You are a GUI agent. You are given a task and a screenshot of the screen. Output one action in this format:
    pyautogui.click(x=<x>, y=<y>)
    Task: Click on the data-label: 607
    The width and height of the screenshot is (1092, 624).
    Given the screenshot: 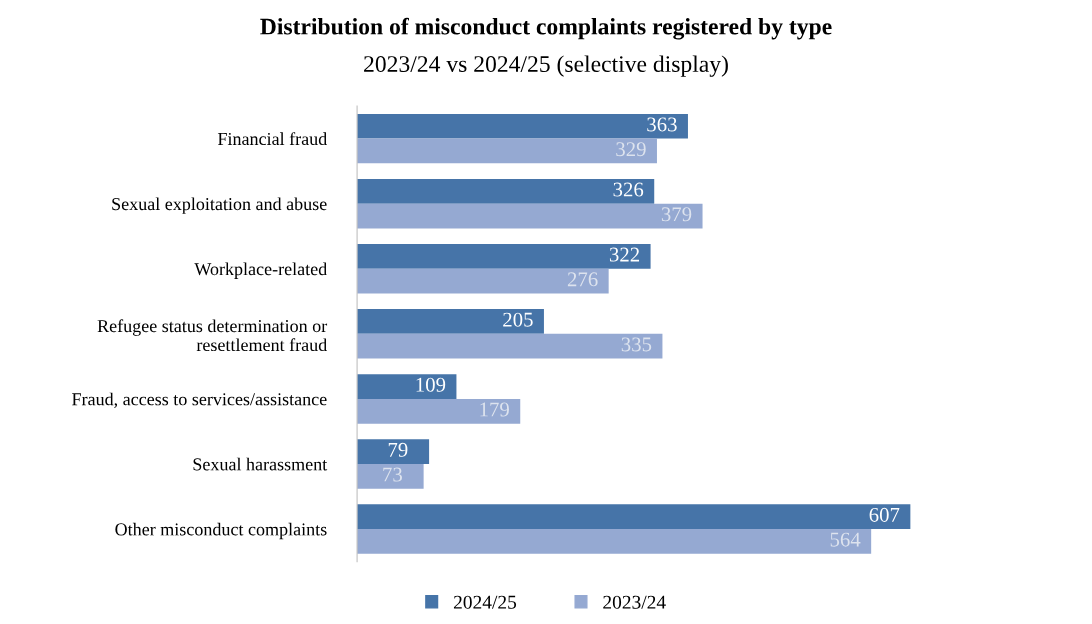 What is the action you would take?
    pyautogui.click(x=884, y=514)
    